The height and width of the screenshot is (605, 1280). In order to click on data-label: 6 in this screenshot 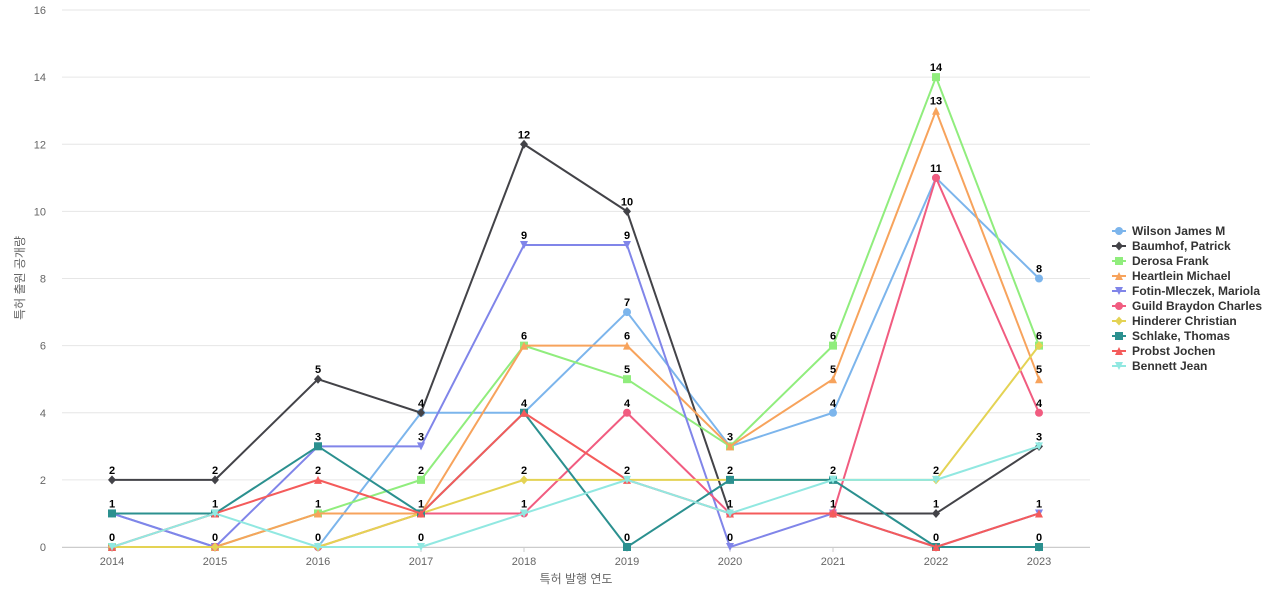, I will do `click(833, 337)`.